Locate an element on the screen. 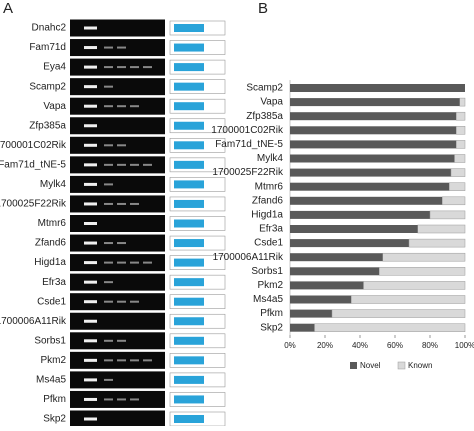 This screenshot has width=474, height=431. y-tick-label: 1700001C02Rik is located at coordinates (247, 130).